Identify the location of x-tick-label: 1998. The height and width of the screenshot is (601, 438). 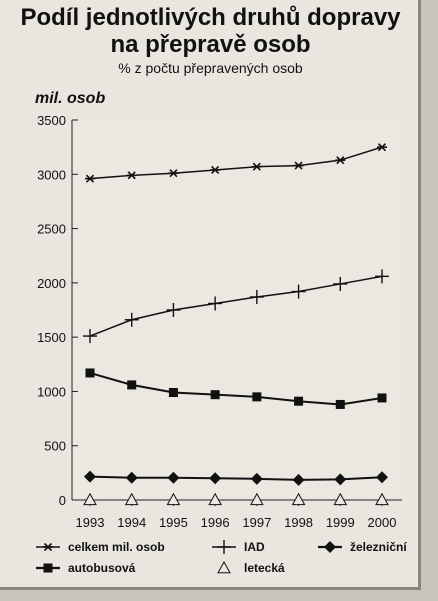
(298, 522).